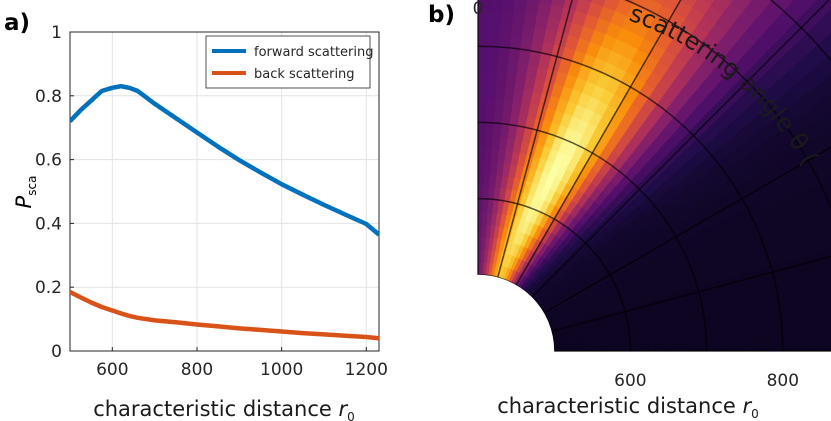 The height and width of the screenshot is (421, 831). Describe the element at coordinates (48, 161) in the screenshot. I see `y-tick-label: 0.6` at that location.